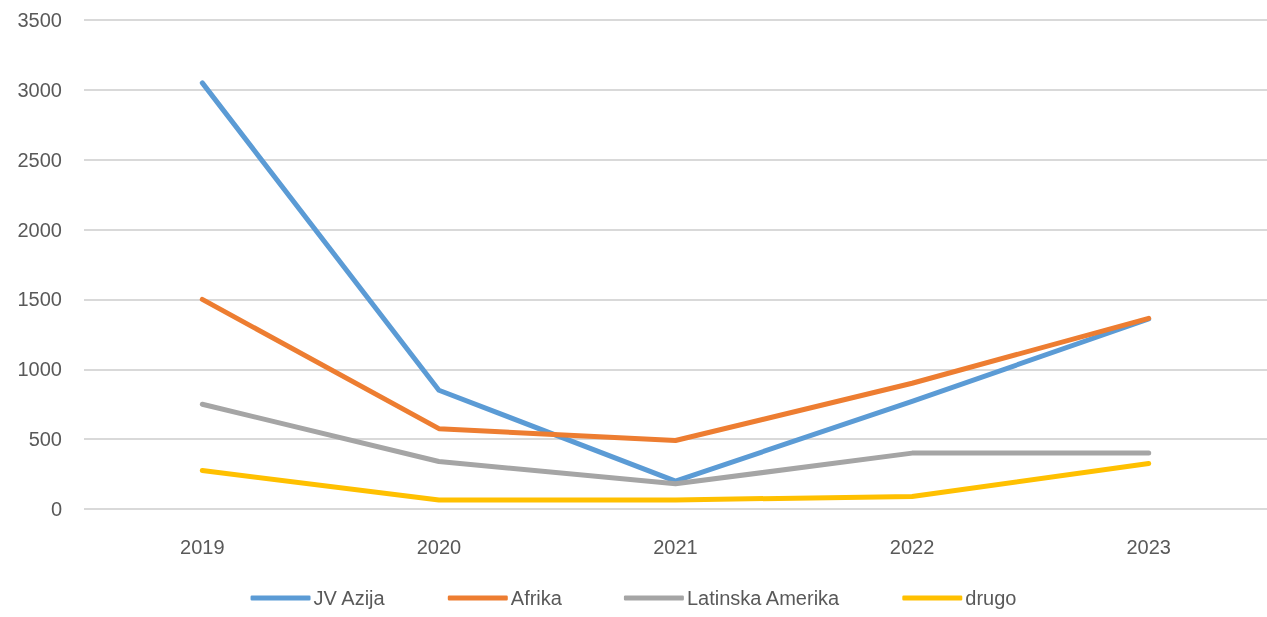 This screenshot has height=617, width=1267. I want to click on legend-label: Afrika, so click(536, 598).